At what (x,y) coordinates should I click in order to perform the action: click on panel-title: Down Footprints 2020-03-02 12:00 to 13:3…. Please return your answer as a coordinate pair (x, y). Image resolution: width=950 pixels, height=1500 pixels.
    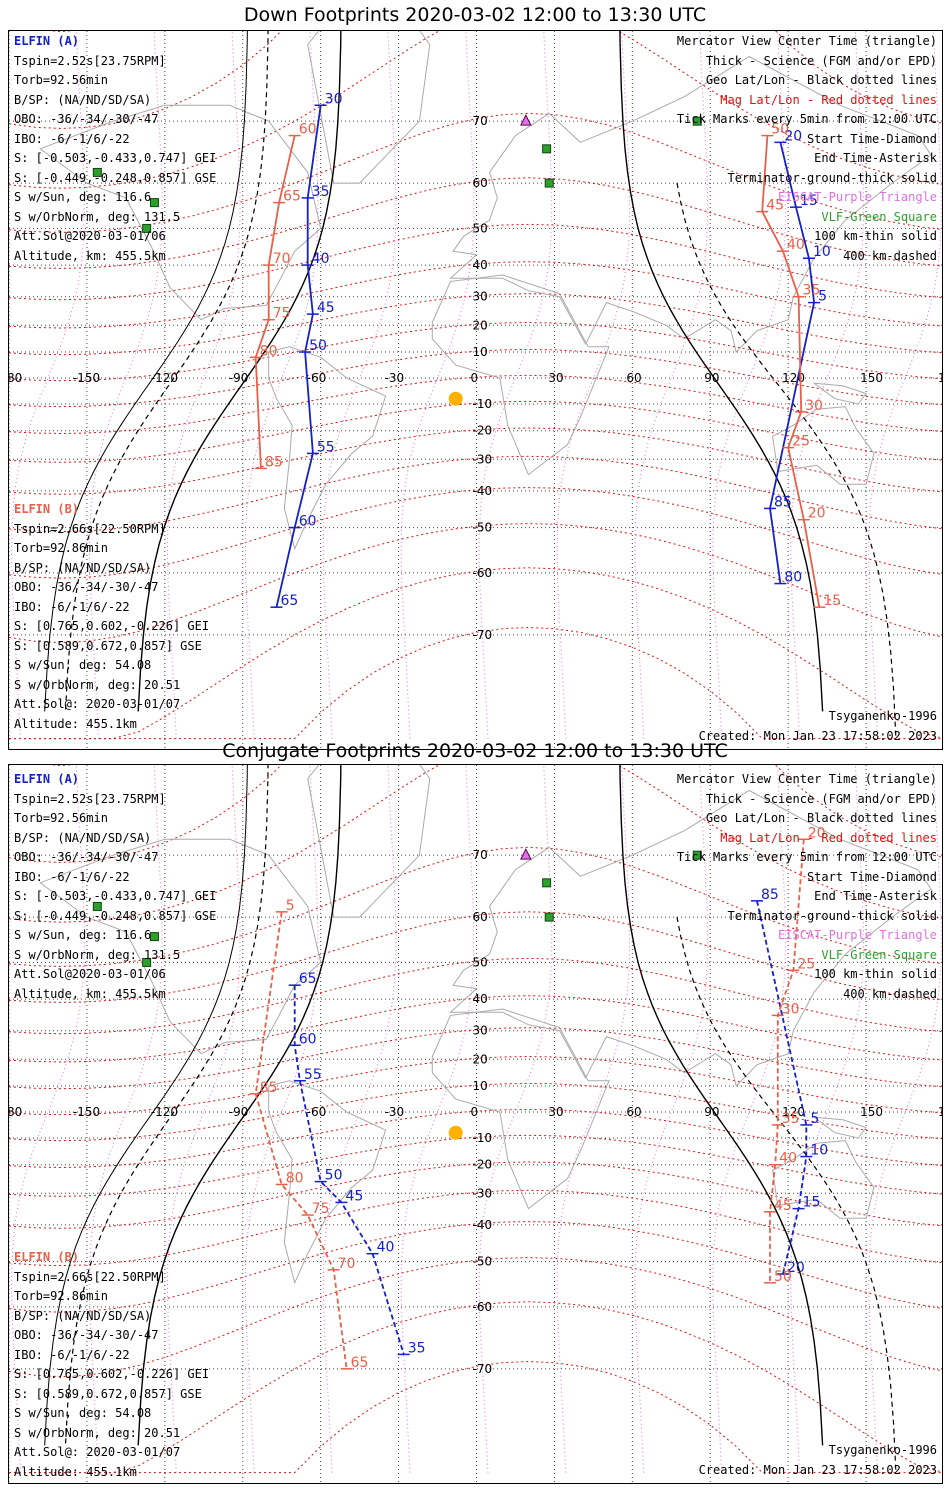
    Looking at the image, I should click on (475, 15).